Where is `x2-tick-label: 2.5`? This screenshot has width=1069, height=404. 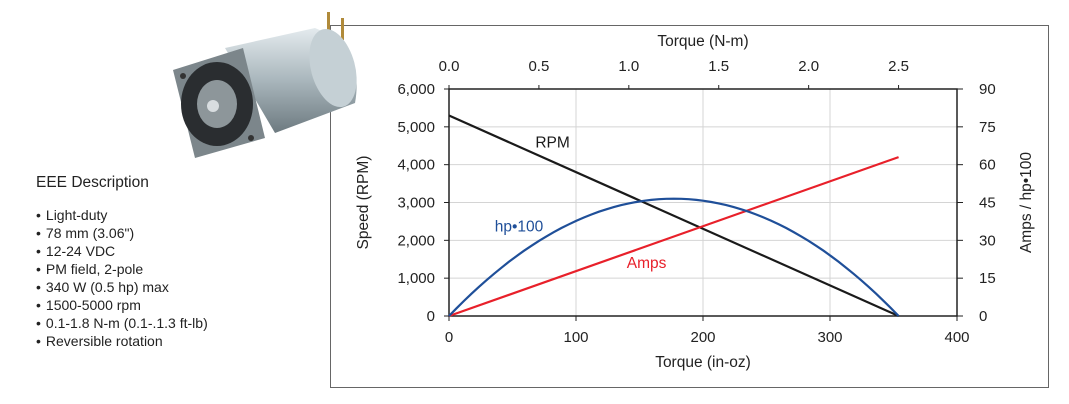 x2-tick-label: 2.5 is located at coordinates (898, 66).